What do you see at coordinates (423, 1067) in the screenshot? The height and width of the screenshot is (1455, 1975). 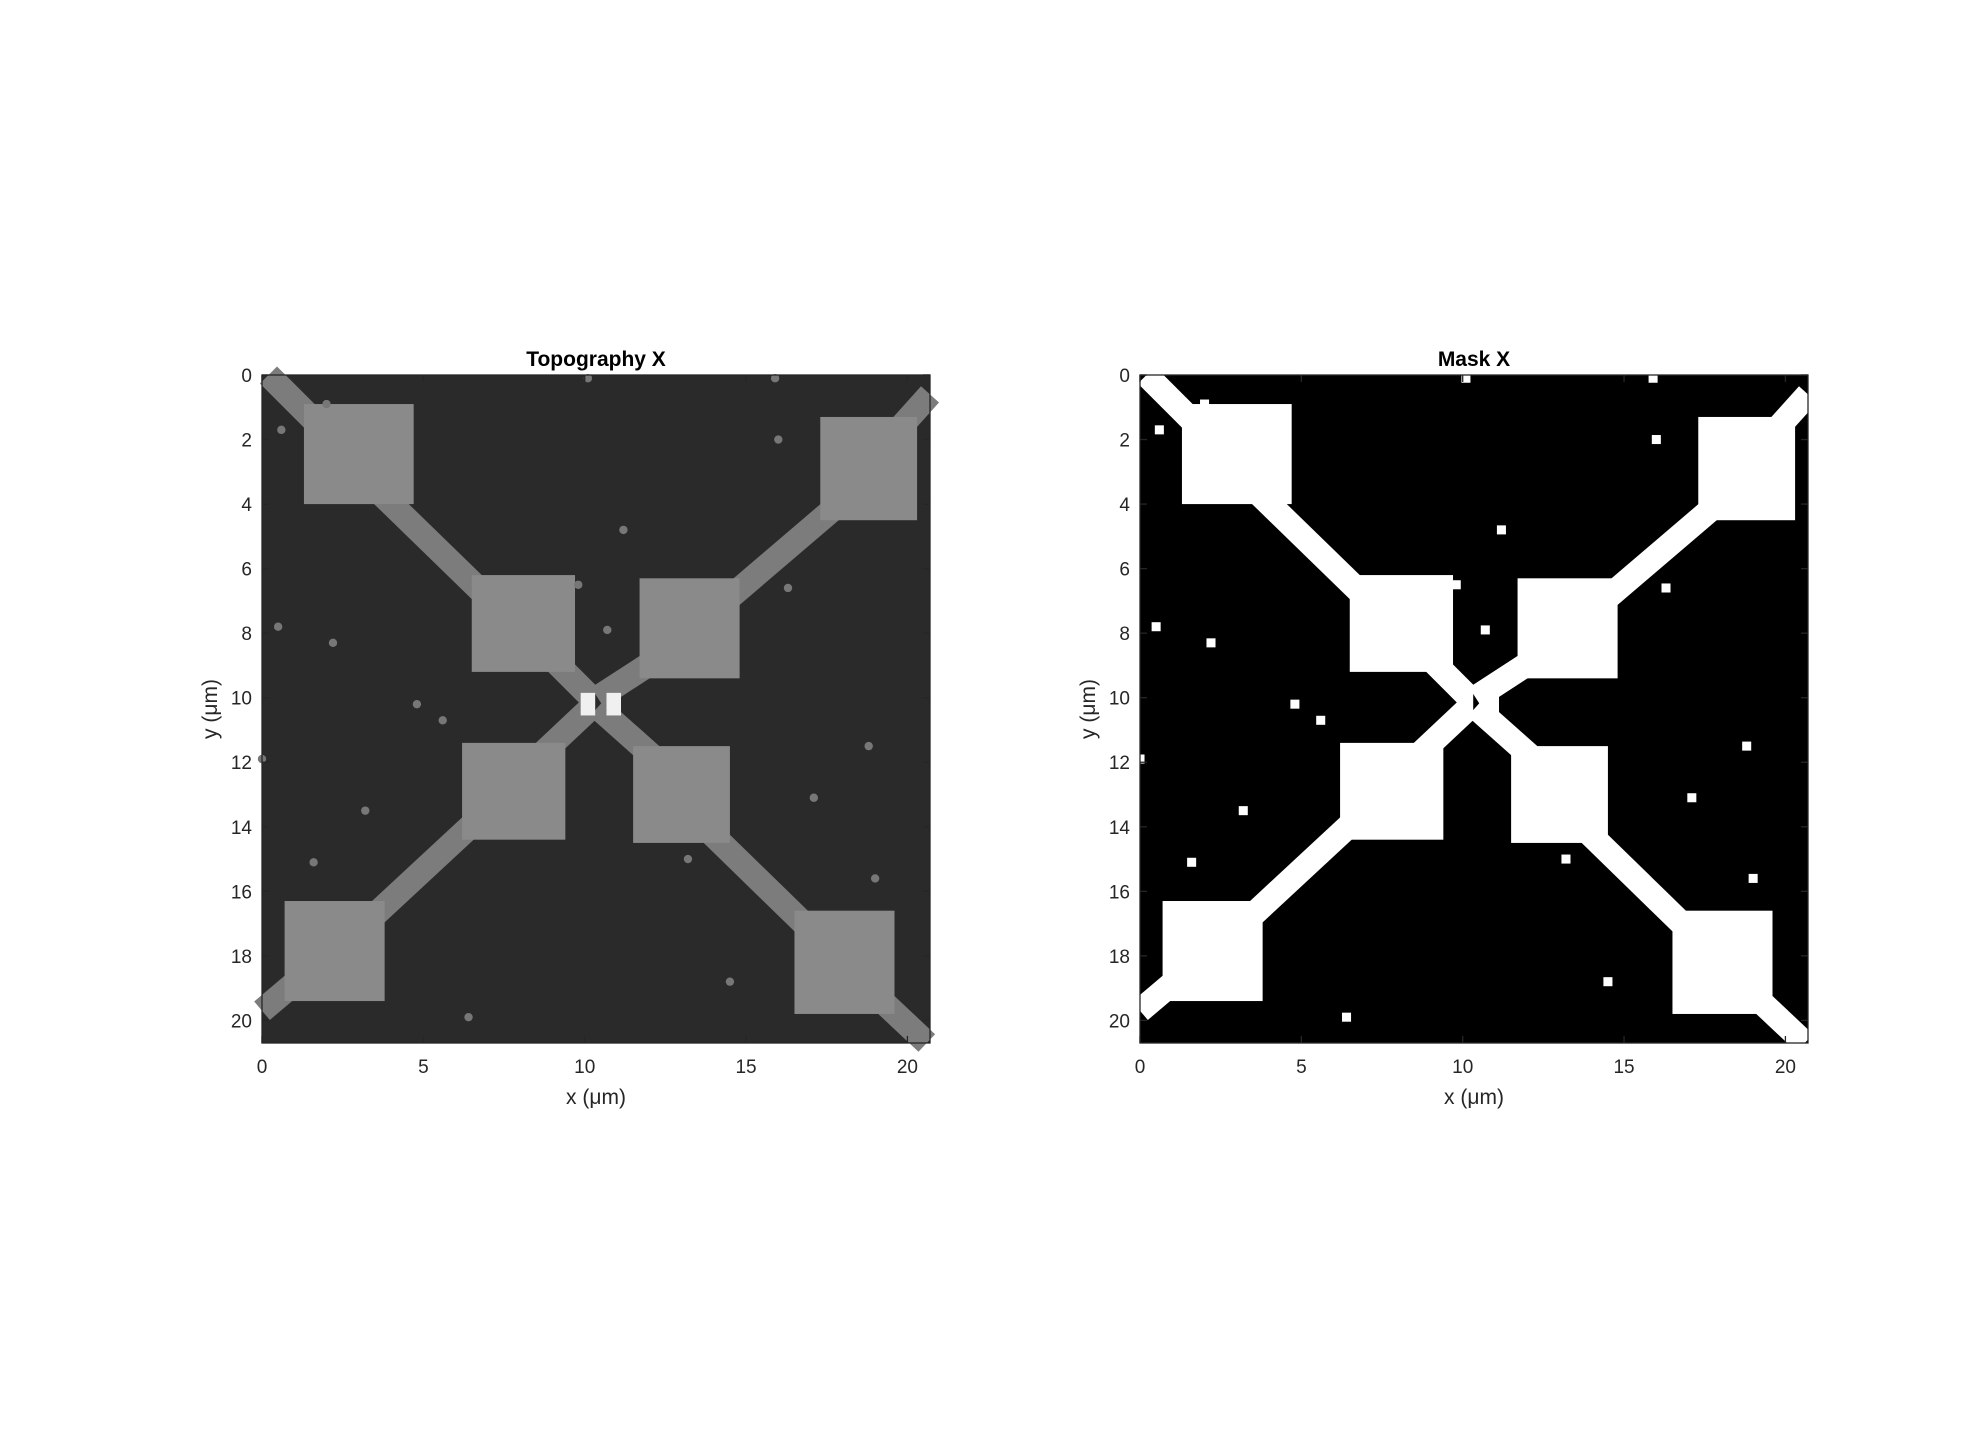 I see `x-tick-label: 5` at bounding box center [423, 1067].